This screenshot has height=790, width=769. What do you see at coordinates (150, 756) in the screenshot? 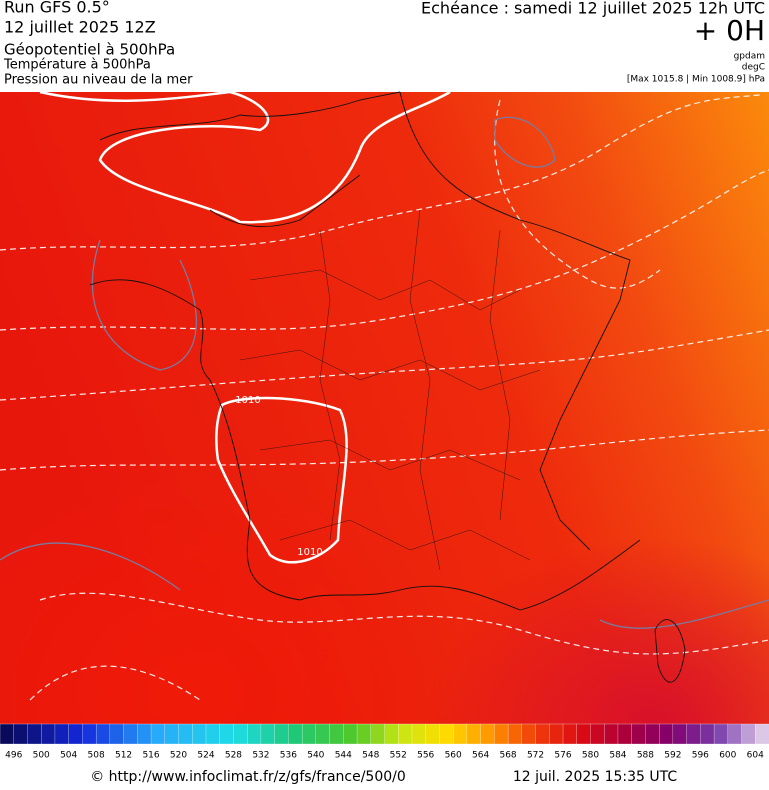
I see `legend-label: 516` at bounding box center [150, 756].